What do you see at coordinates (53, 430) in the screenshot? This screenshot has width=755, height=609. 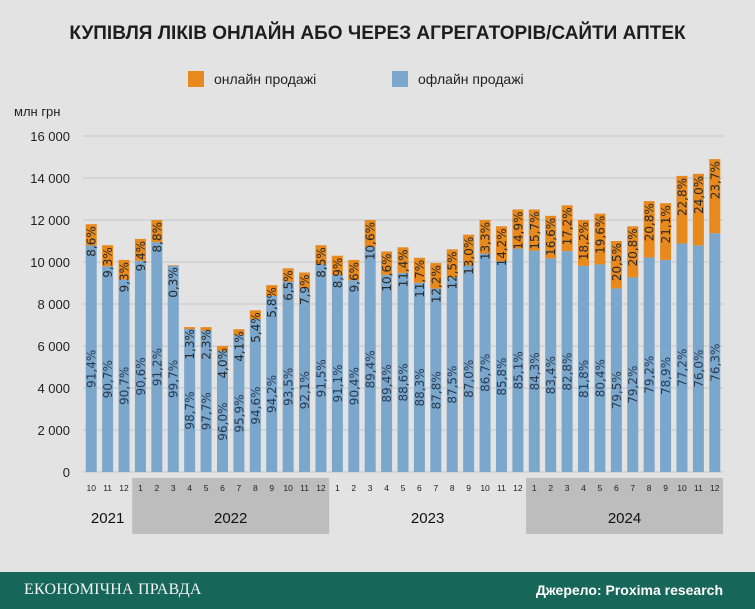 I see `y-tick-label: 2 000` at bounding box center [53, 430].